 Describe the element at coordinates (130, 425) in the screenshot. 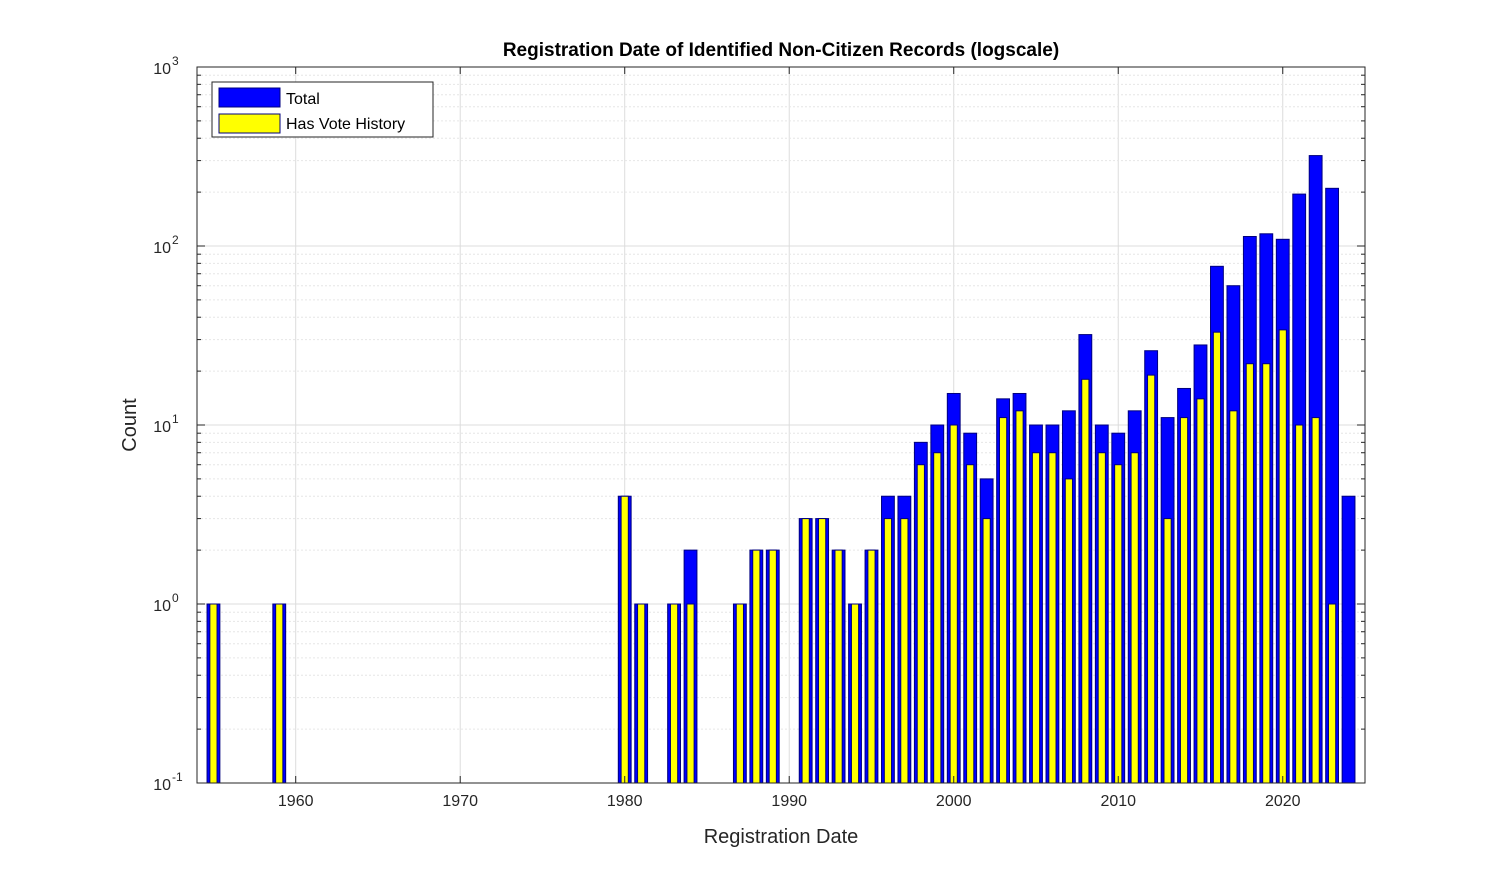

I see `y-axis-label: Count` at that location.